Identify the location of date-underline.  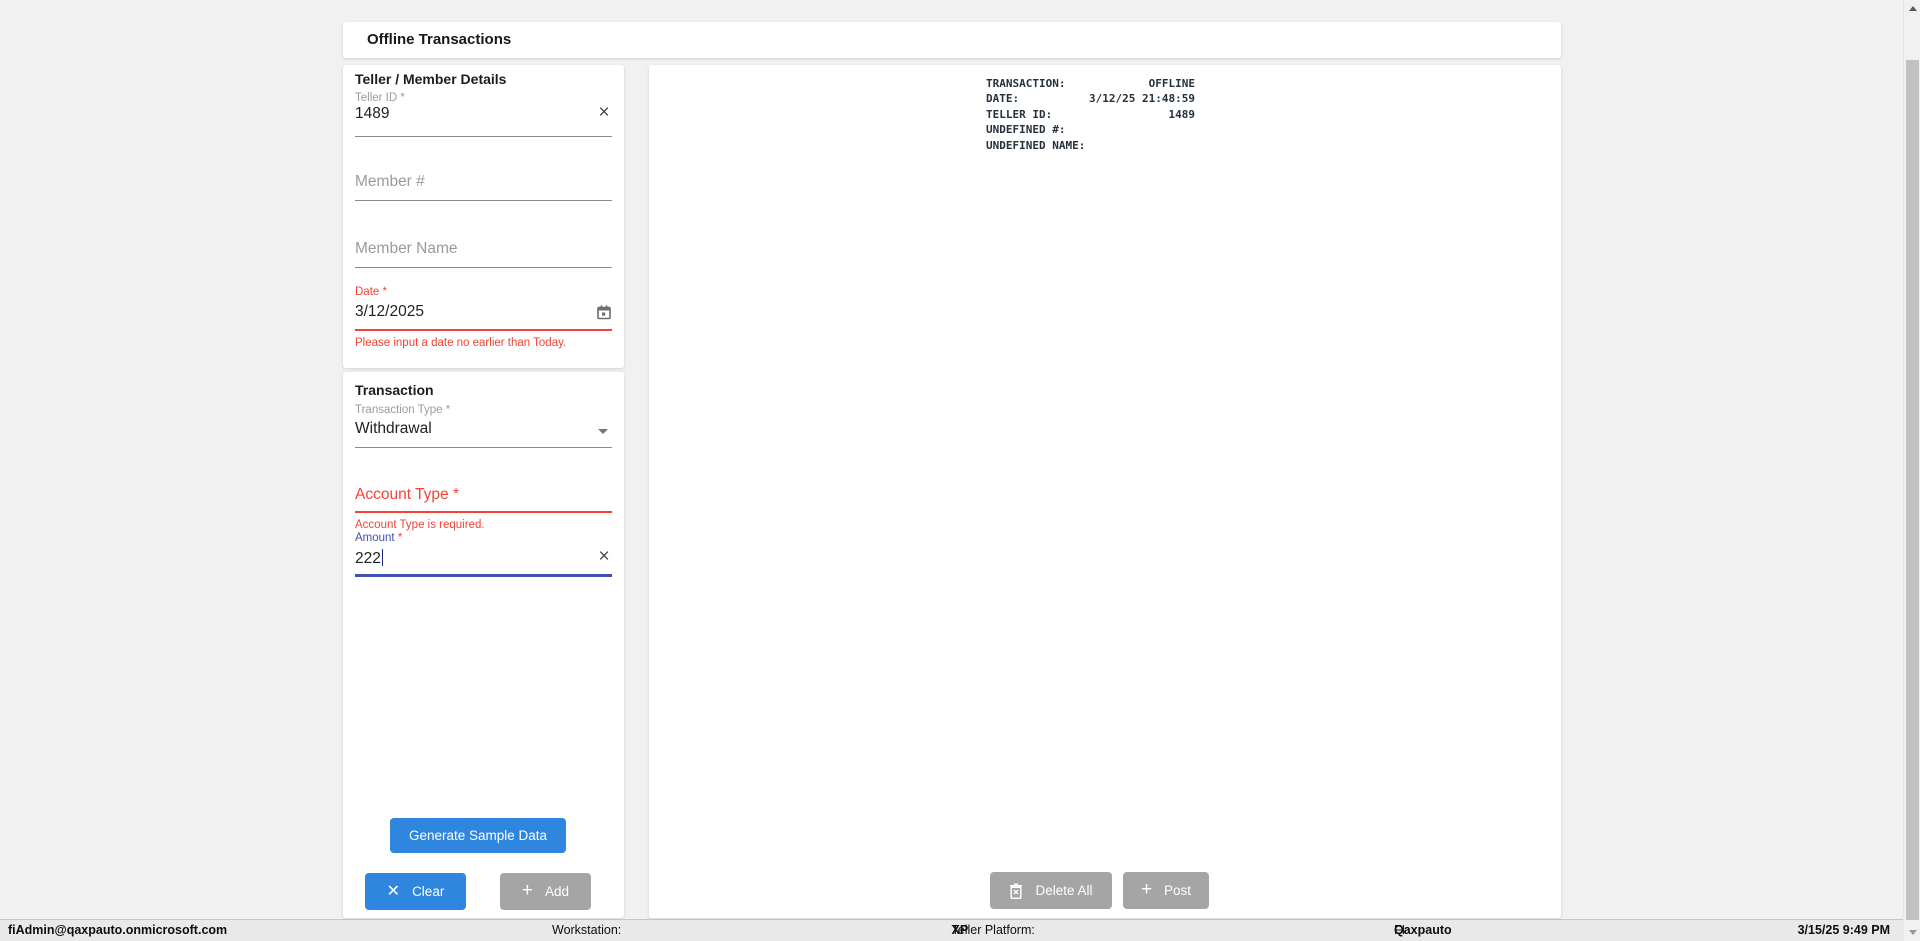
(483, 330).